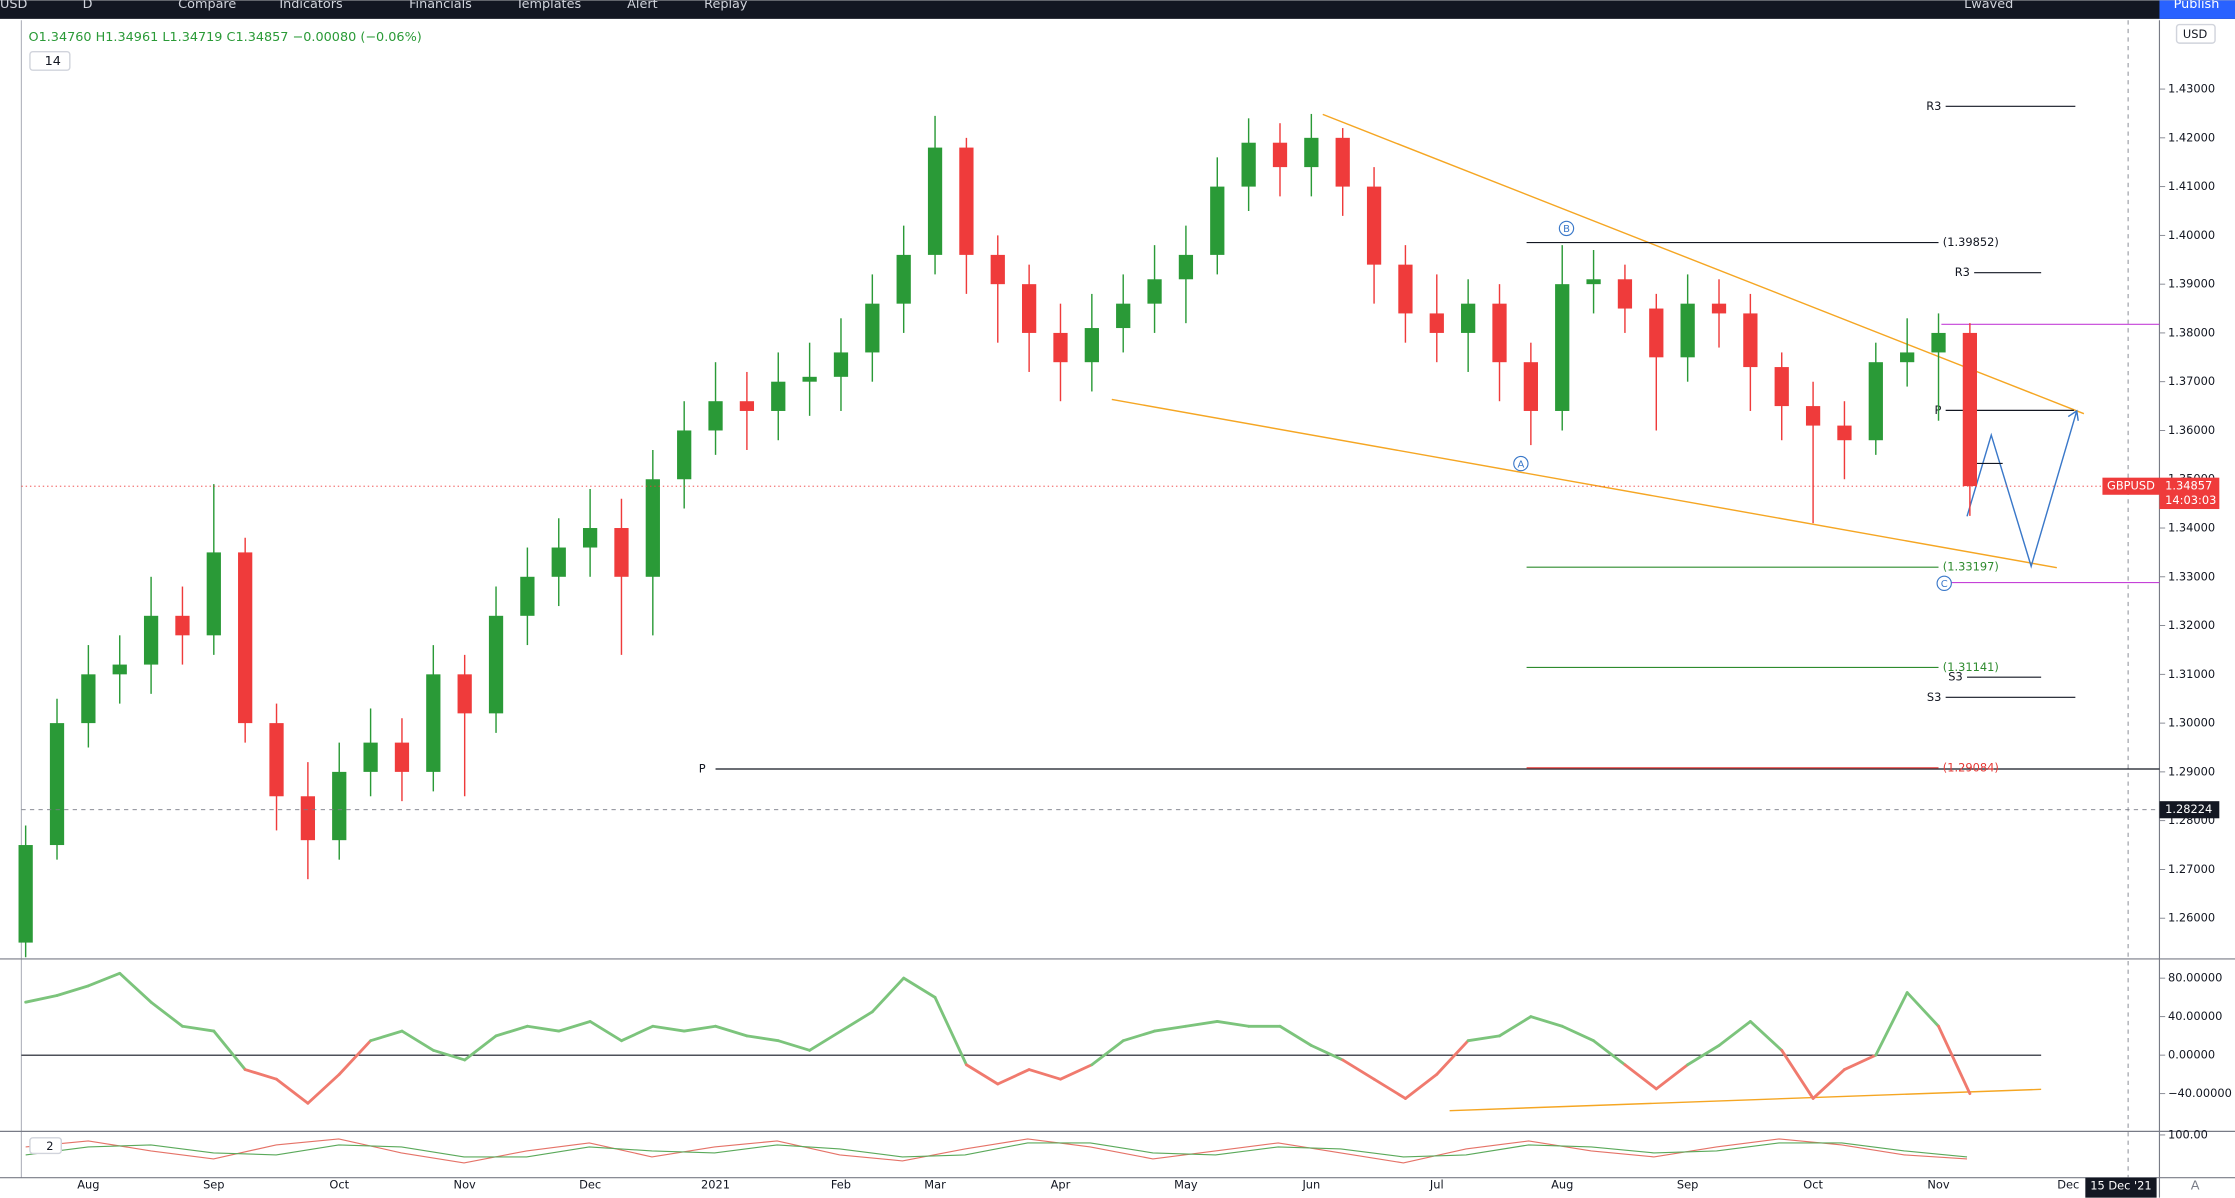 The image size is (2235, 1198). Describe the element at coordinates (1988, 6) in the screenshot. I see `layout-name: Lwaved` at that location.